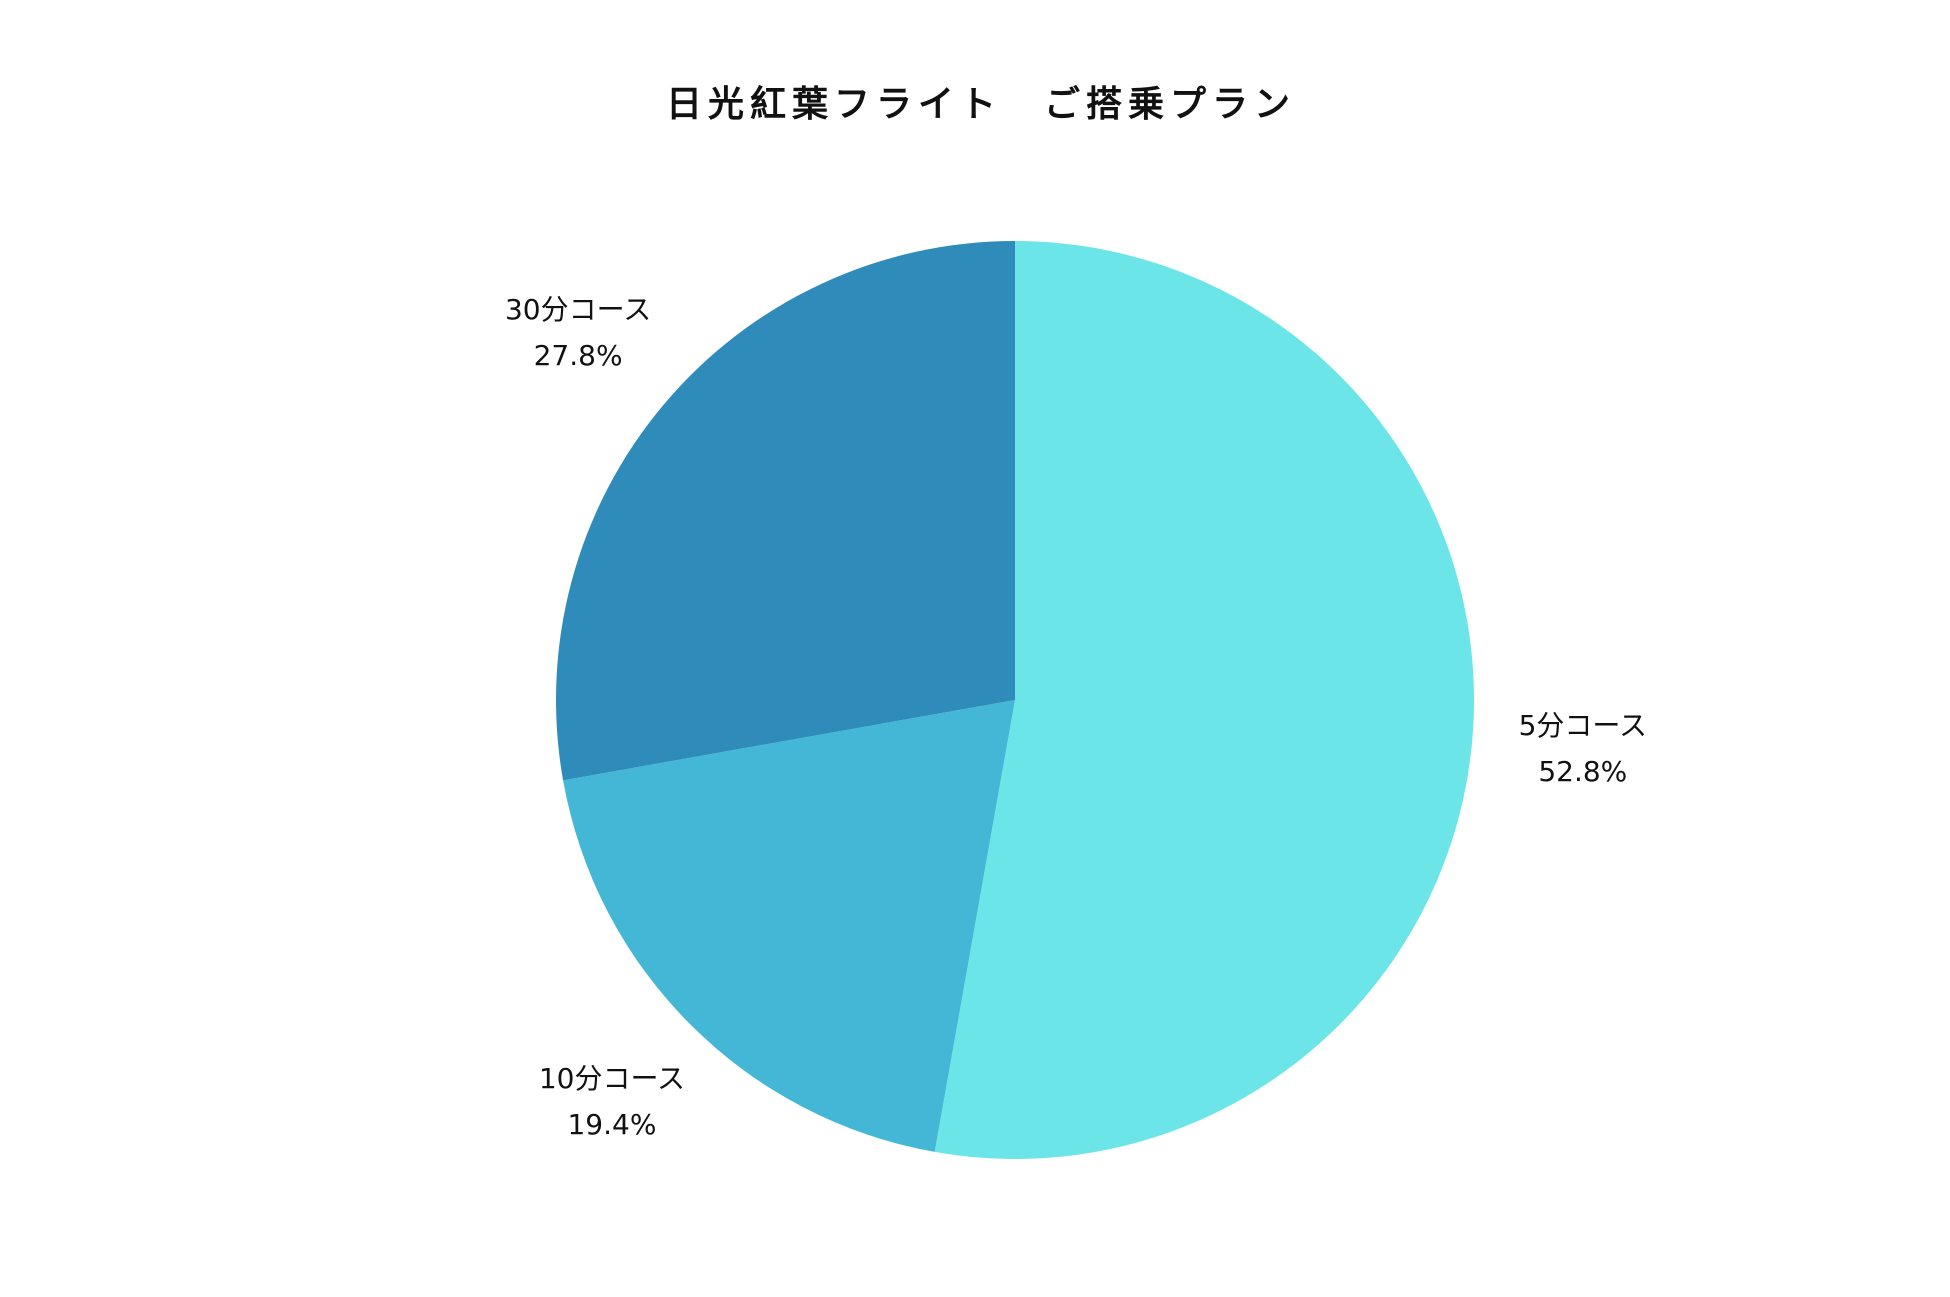  Describe the element at coordinates (1583, 725) in the screenshot. I see `slice-label: 5分コース` at that location.